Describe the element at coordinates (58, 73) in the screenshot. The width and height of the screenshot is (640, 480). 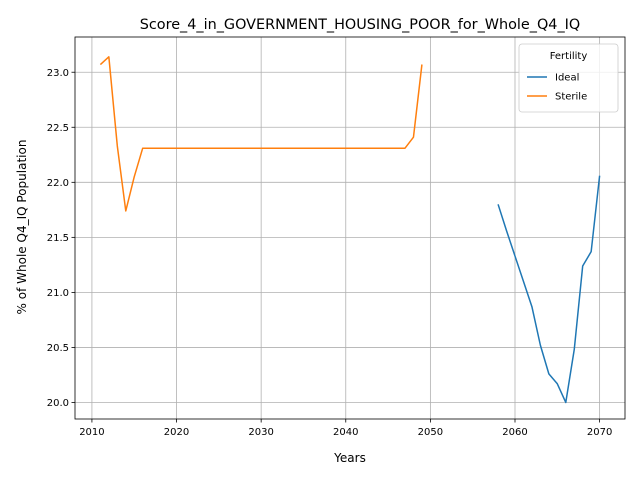
I see `y-tick-label: 23.0` at that location.